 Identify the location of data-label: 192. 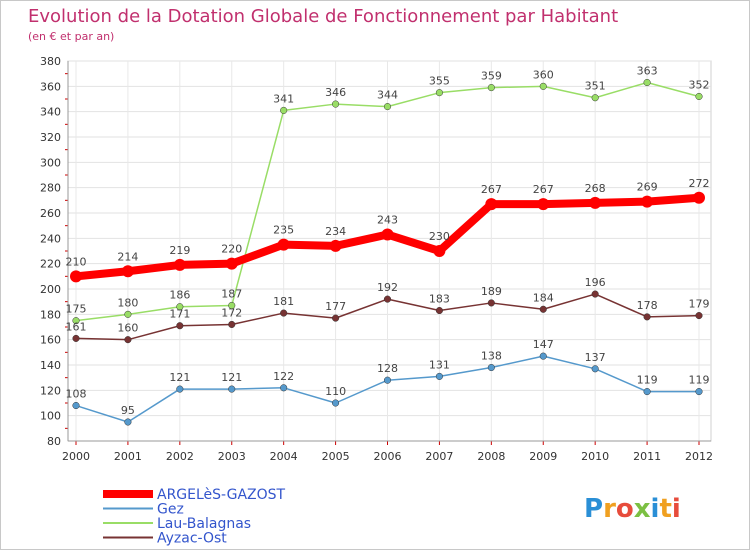
(387, 287).